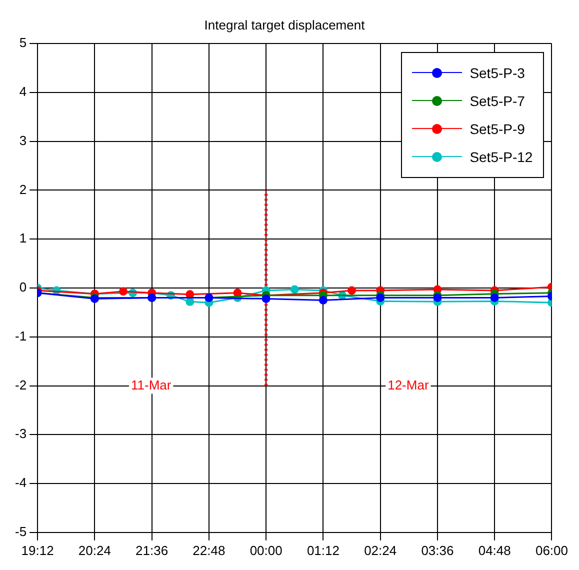  Describe the element at coordinates (266, 550) in the screenshot. I see `x-tick-label: 00:00` at that location.